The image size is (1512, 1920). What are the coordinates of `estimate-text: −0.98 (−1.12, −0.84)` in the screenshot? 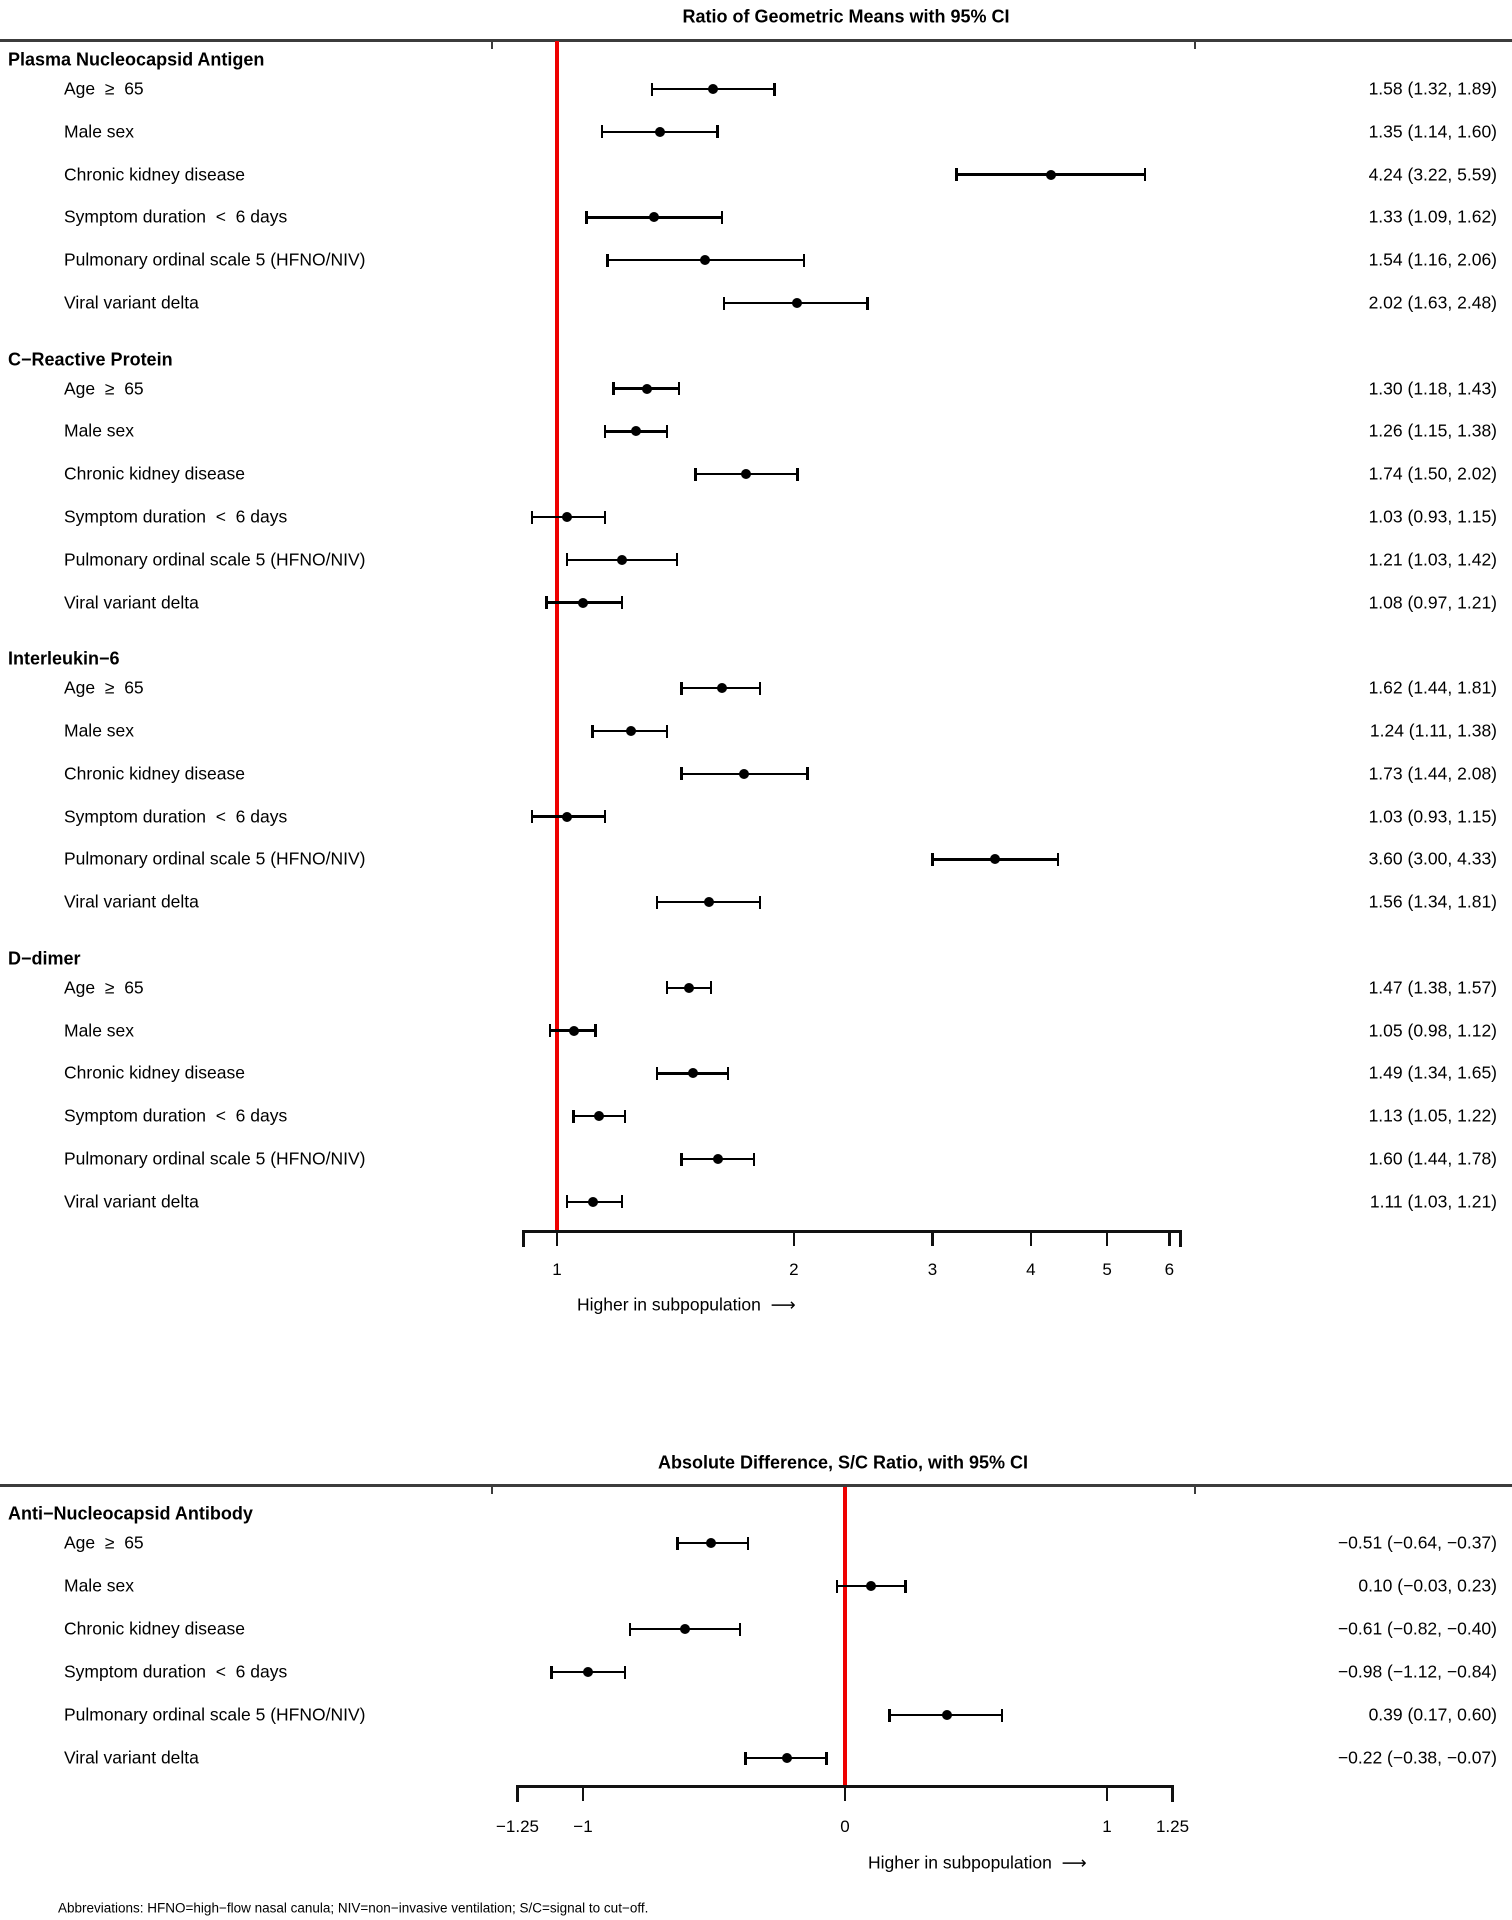 It's located at (1417, 1671).